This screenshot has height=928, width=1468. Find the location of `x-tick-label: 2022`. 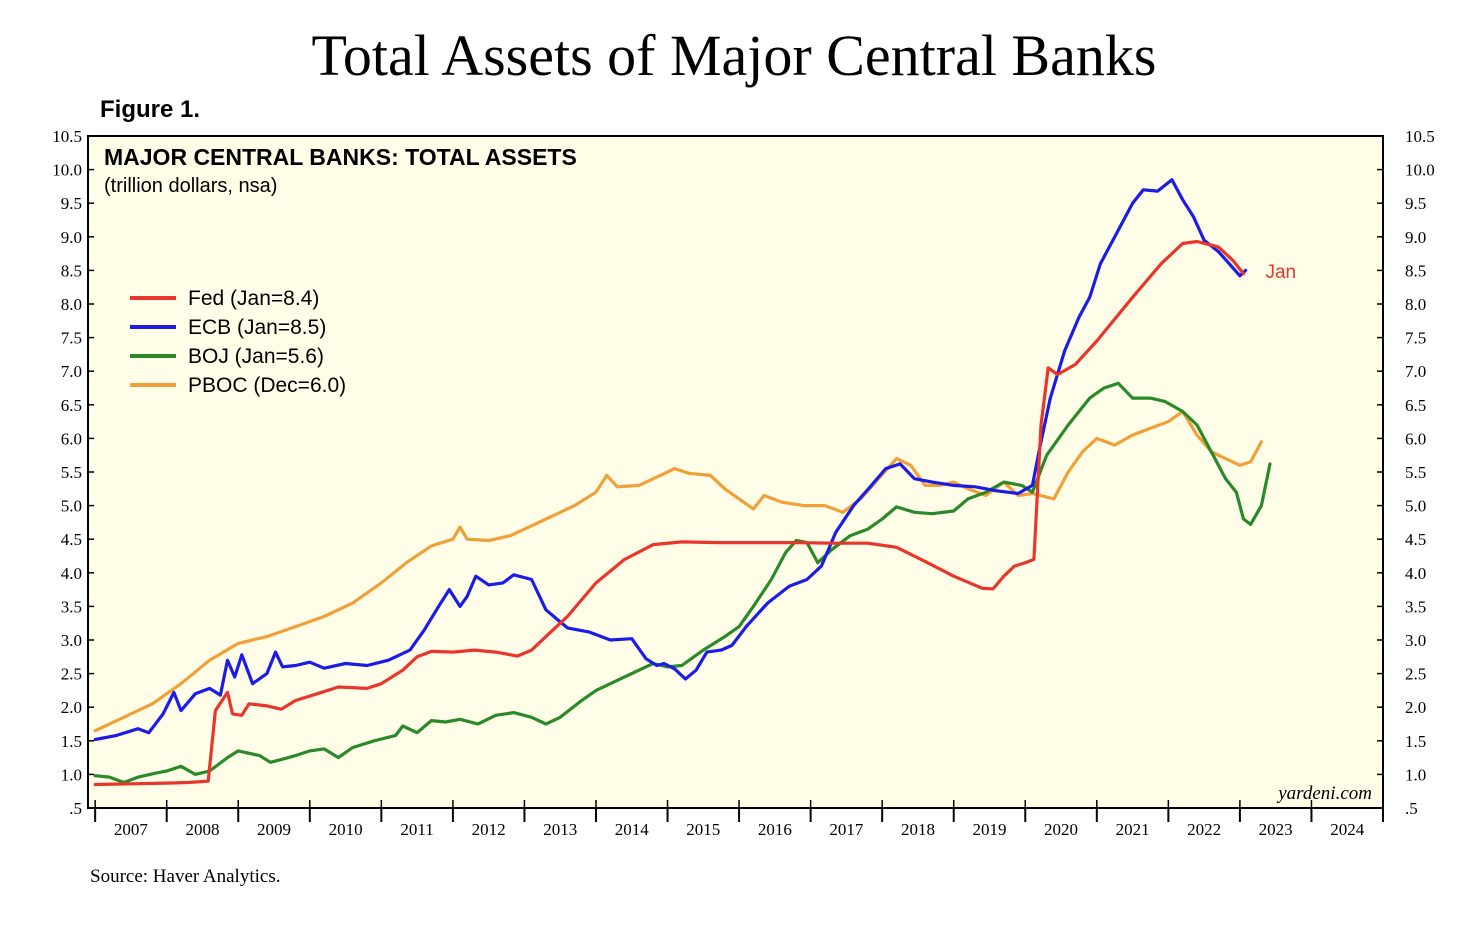

x-tick-label: 2022 is located at coordinates (1204, 829).